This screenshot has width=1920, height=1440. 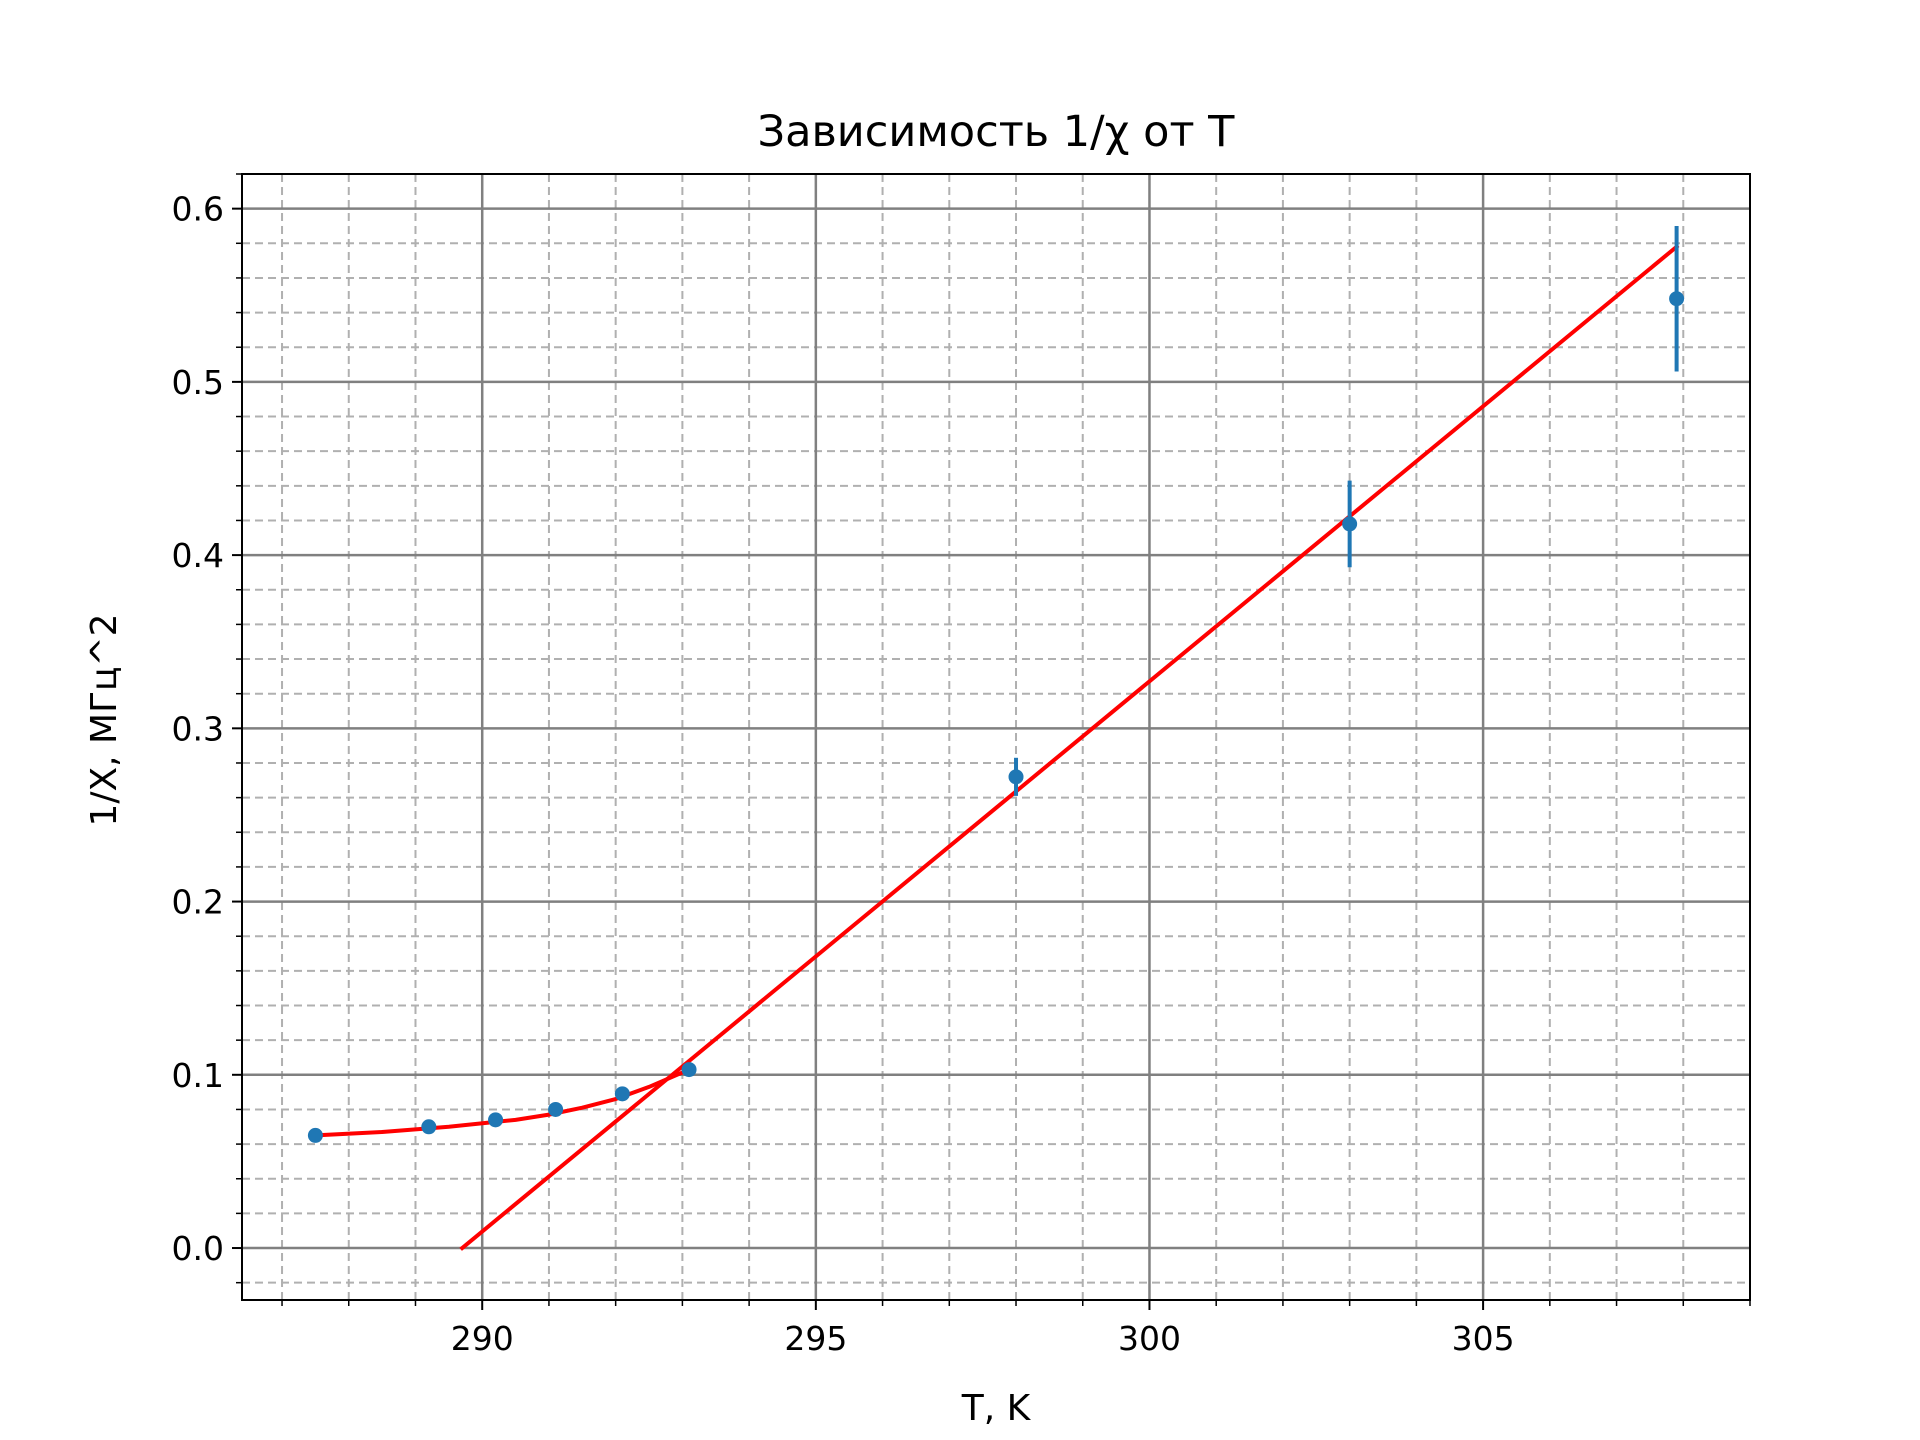 What do you see at coordinates (198, 728) in the screenshot?
I see `y-tick-label: 0.3` at bounding box center [198, 728].